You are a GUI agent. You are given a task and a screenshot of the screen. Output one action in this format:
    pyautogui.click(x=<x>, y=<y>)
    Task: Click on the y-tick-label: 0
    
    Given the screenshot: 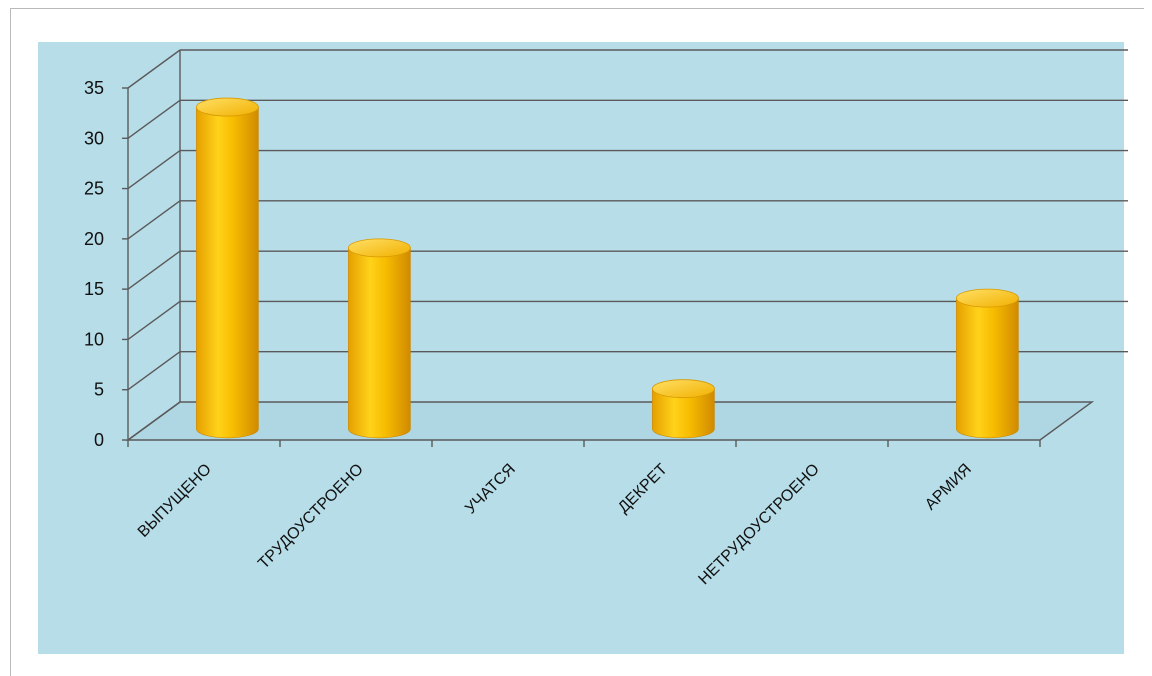 What is the action you would take?
    pyautogui.click(x=99, y=440)
    